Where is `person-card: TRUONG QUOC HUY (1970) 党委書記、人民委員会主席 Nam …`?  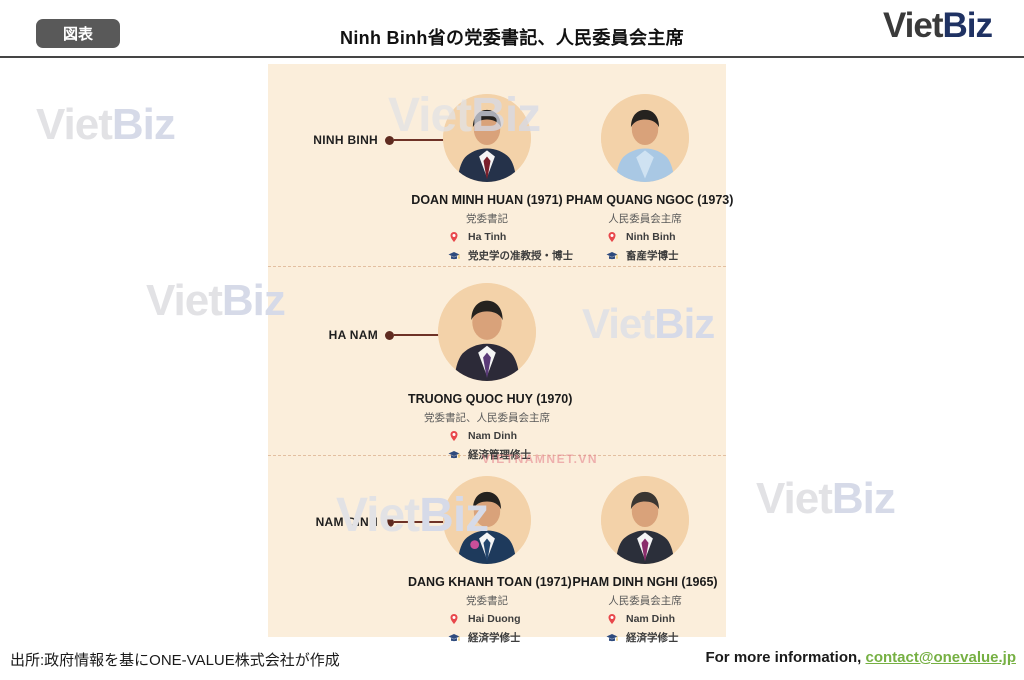
person-card: TRUONG QUOC HUY (1970) 党委書記、人民委員会主席 Nam … is located at coordinates (490, 364).